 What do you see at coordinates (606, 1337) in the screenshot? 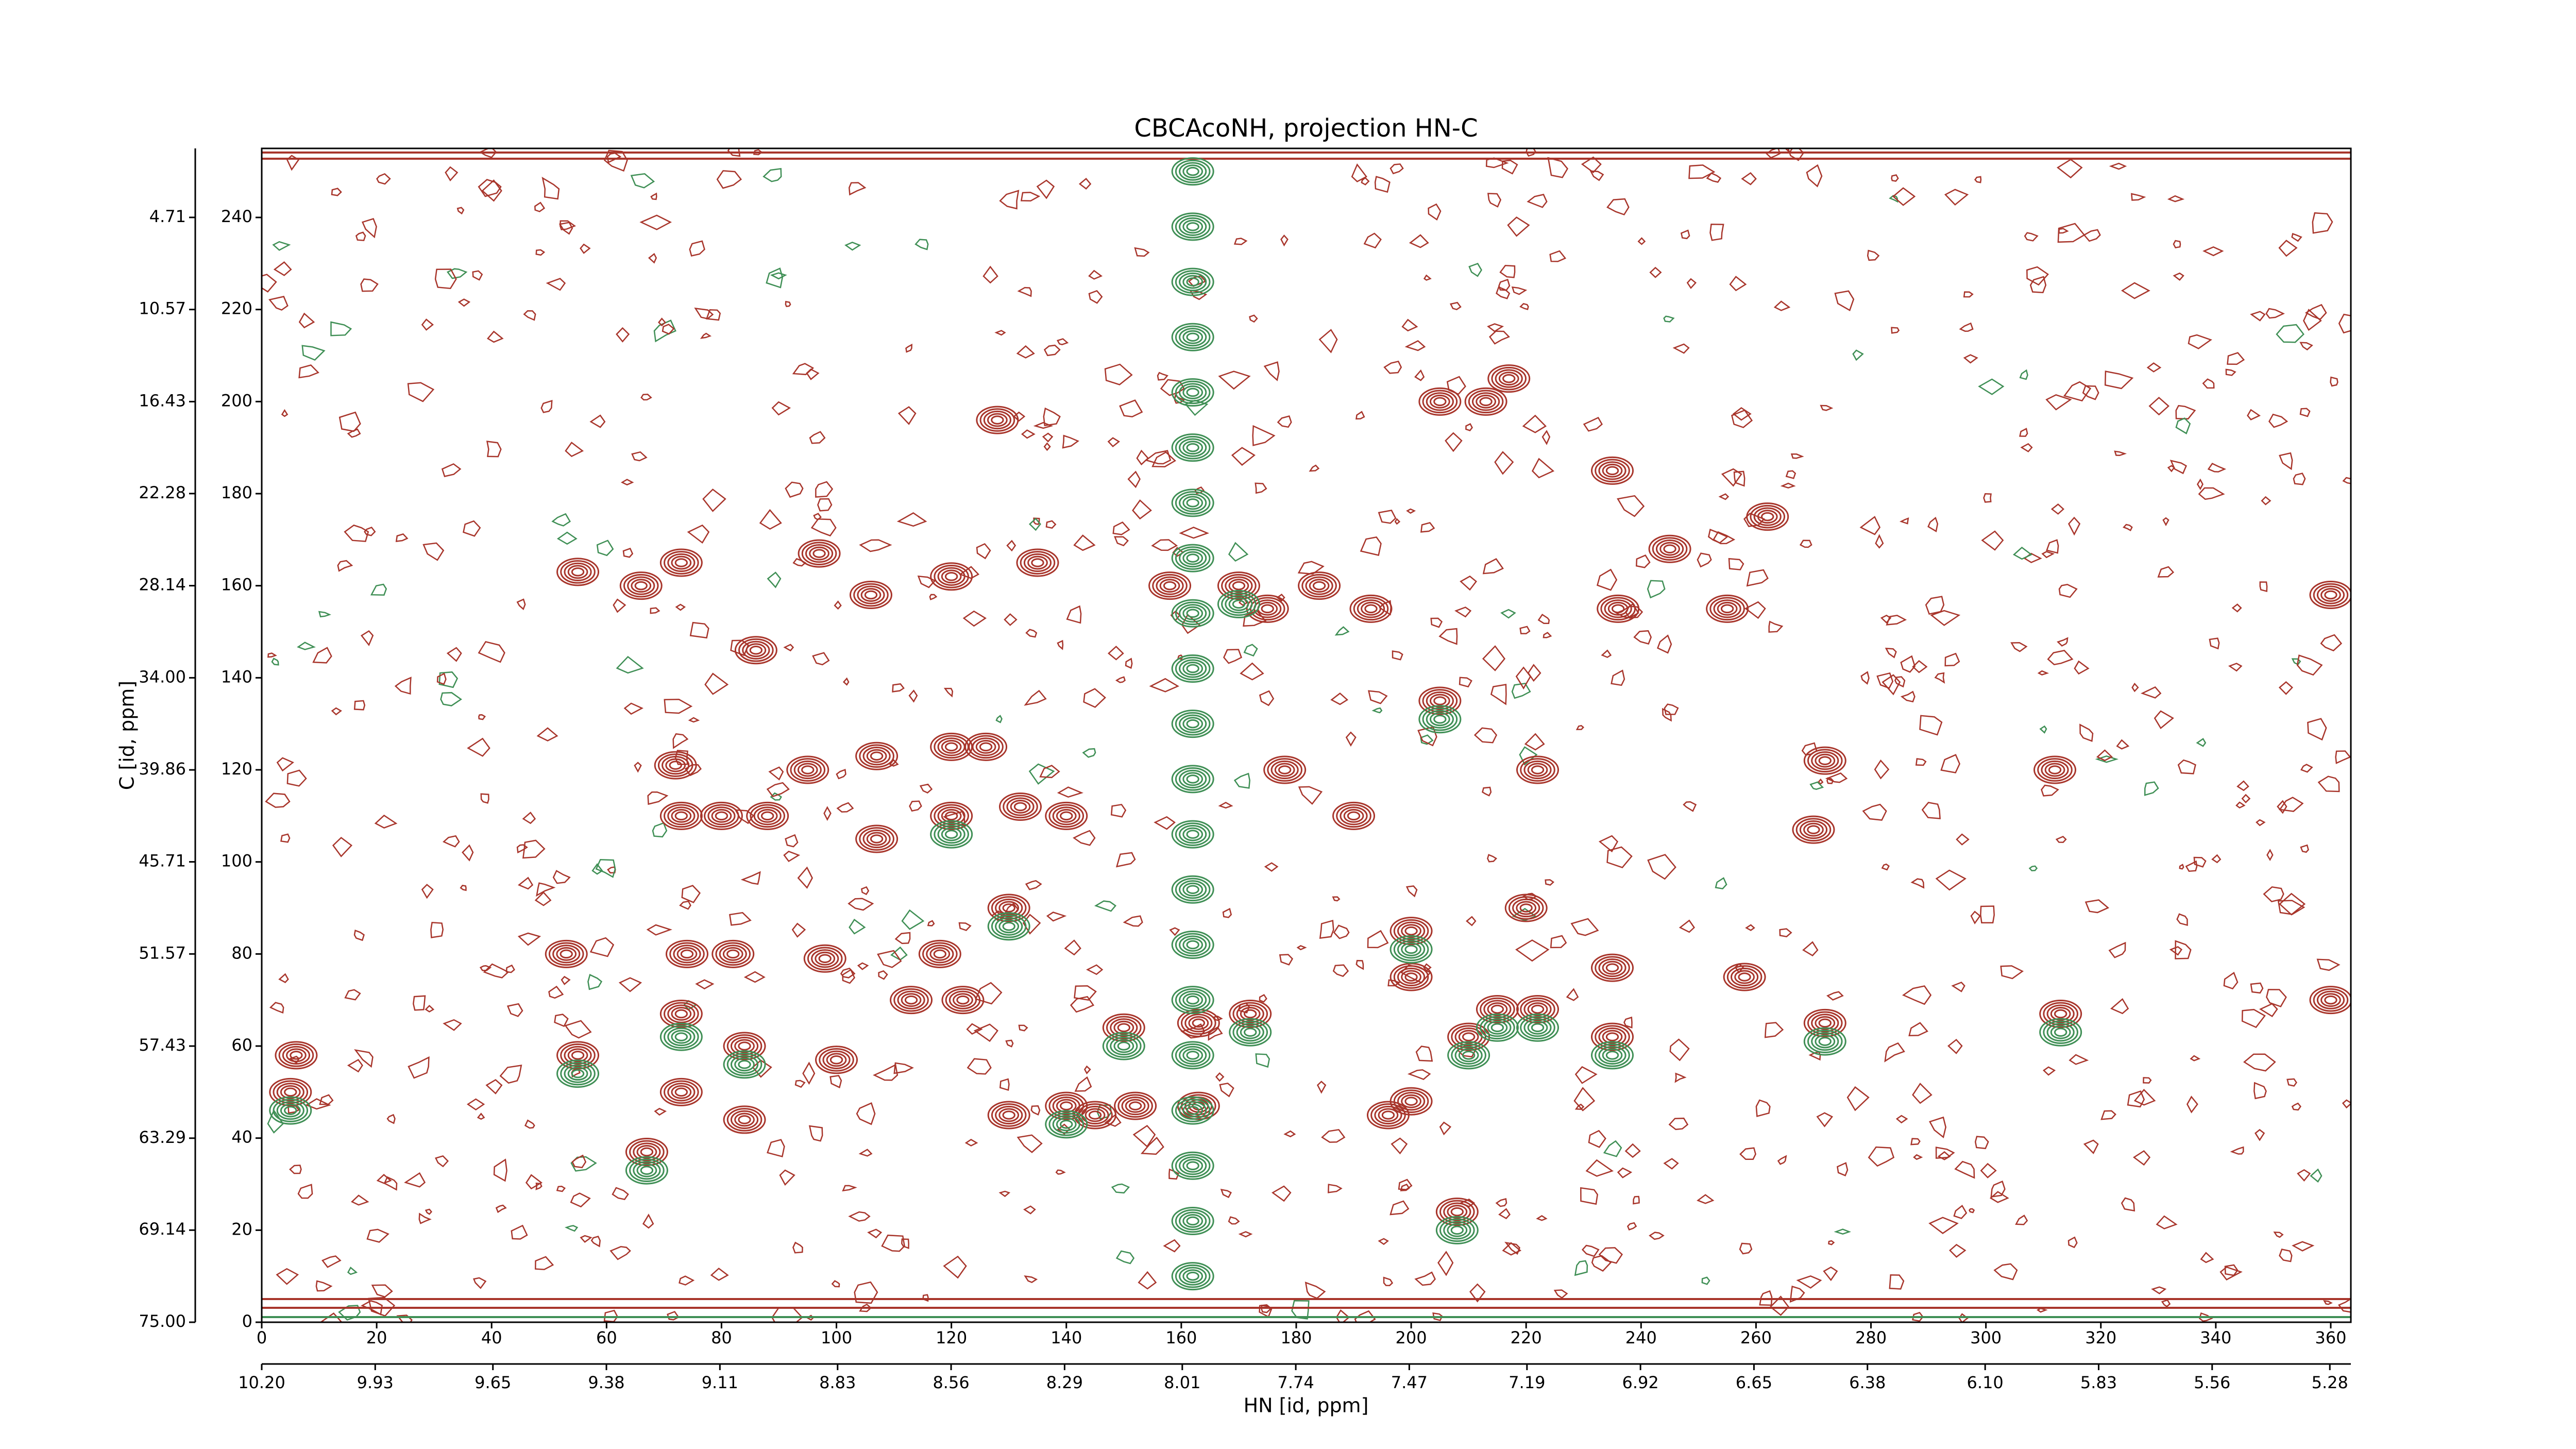
I see `x-tick-label: 60` at bounding box center [606, 1337].